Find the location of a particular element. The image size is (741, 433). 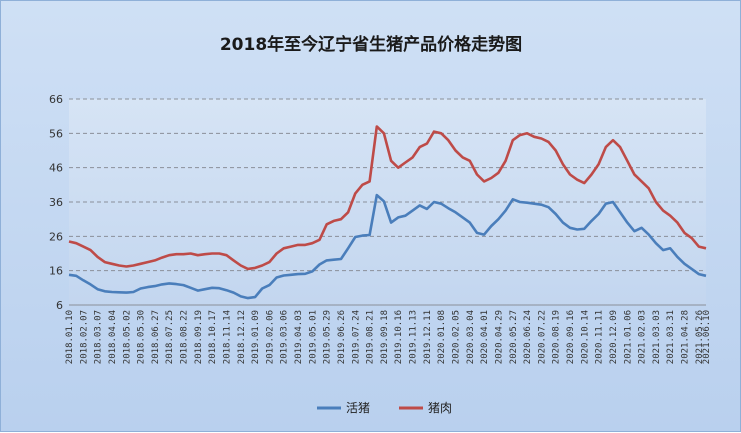

x-tick-label: 2021.03.31 is located at coordinates (671, 337).